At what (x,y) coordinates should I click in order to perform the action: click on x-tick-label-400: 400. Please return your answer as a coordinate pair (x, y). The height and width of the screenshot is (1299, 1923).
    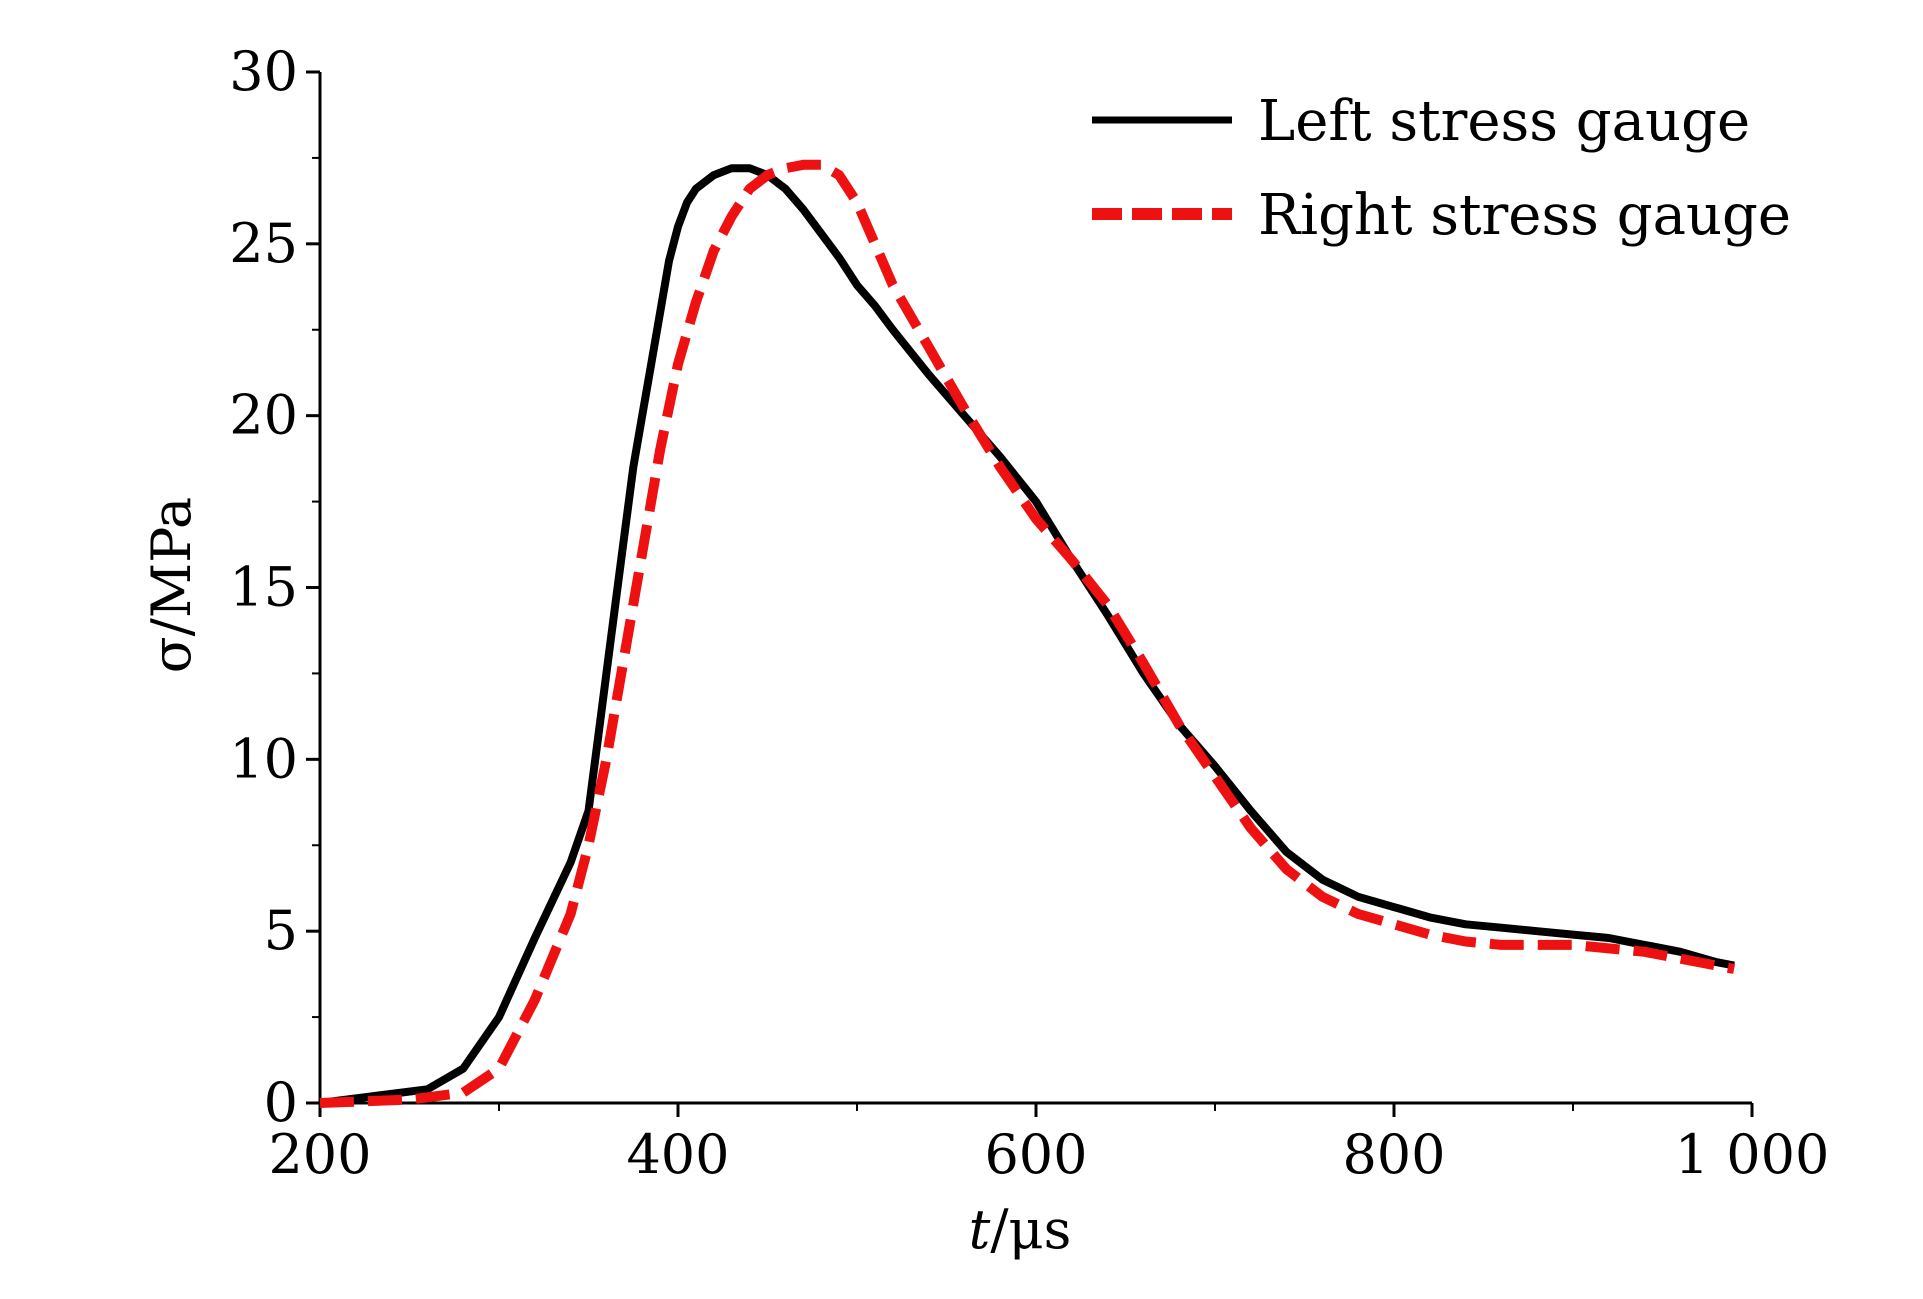
    Looking at the image, I should click on (677, 1154).